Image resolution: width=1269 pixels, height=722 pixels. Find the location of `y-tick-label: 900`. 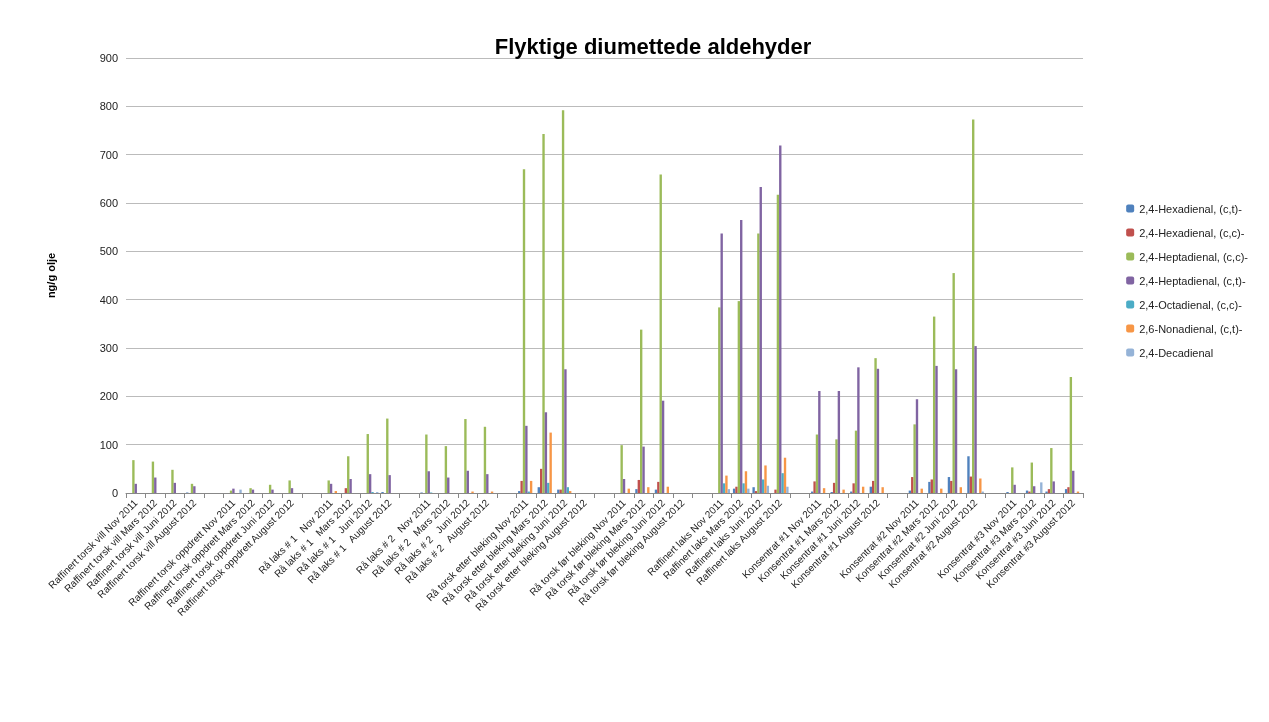

y-tick-label: 900 is located at coordinates (108, 58).